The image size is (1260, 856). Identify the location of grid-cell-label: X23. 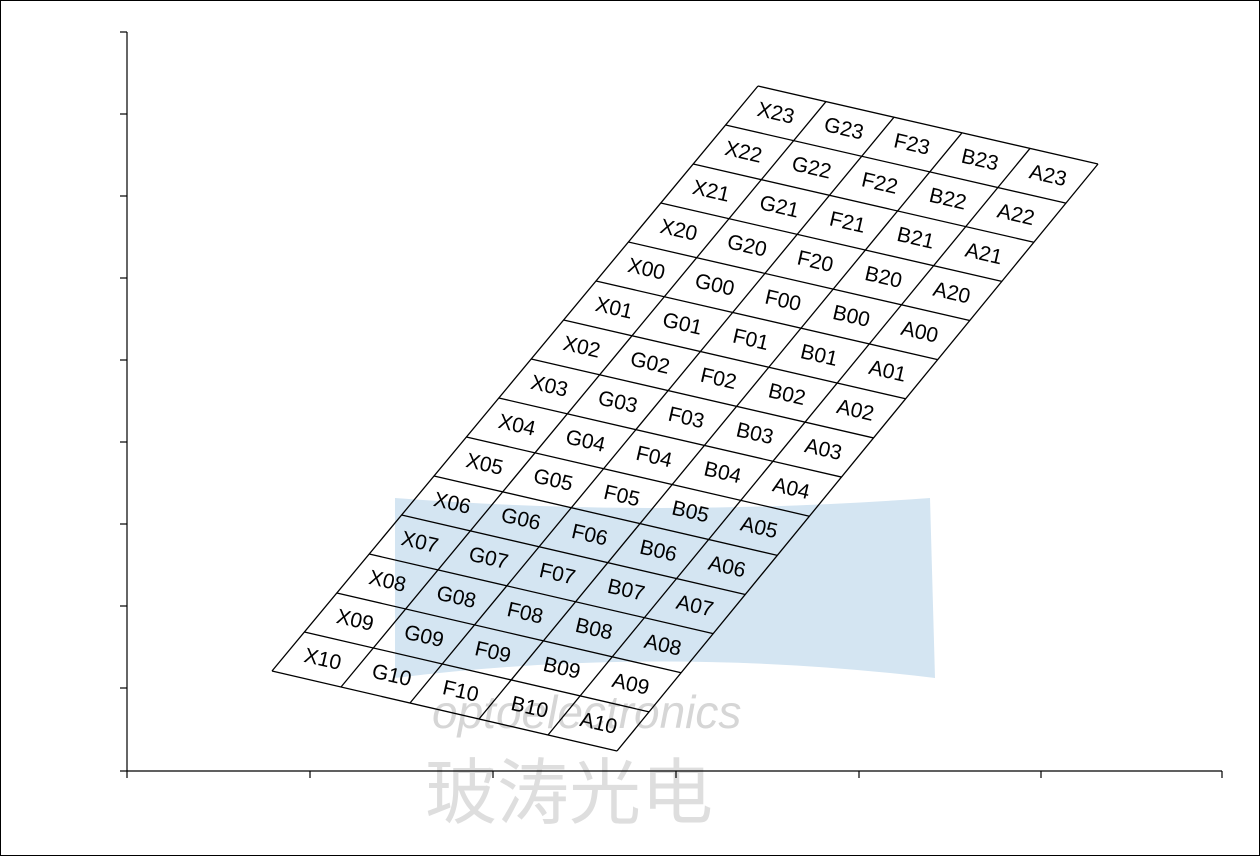
(776, 113).